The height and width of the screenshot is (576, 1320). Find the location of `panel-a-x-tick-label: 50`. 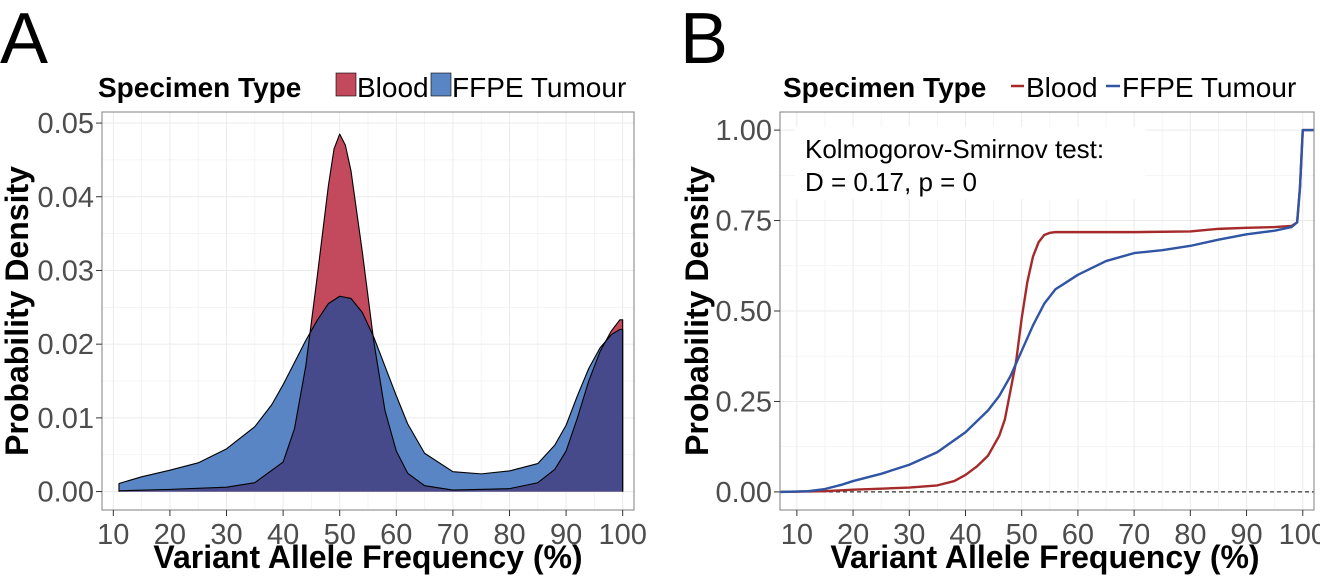

panel-a-x-tick-label: 50 is located at coordinates (340, 535).